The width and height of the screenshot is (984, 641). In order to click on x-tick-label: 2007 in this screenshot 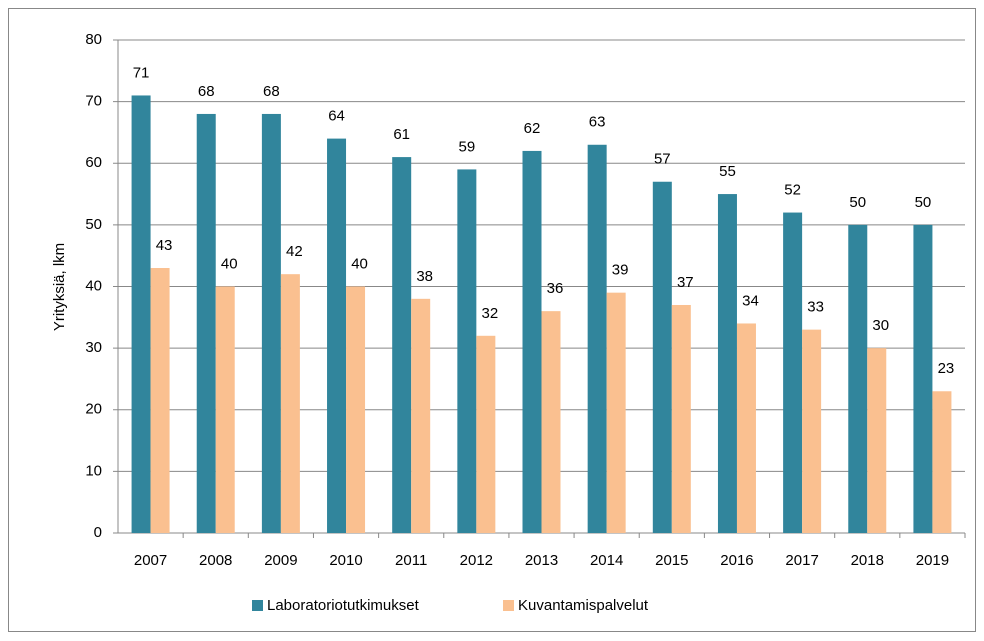, I will do `click(150, 560)`.